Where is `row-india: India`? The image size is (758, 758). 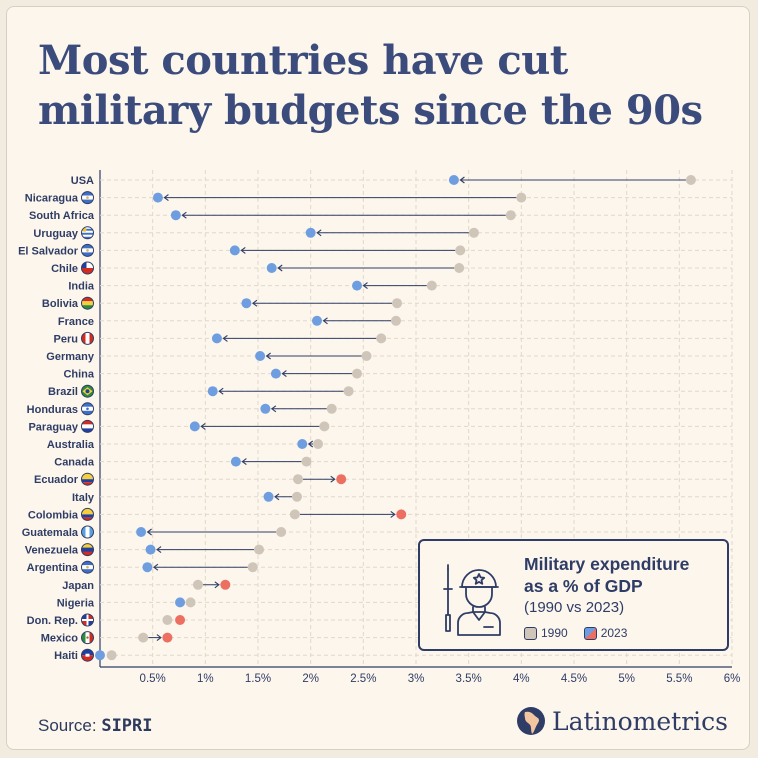 row-india: India is located at coordinates (400, 286).